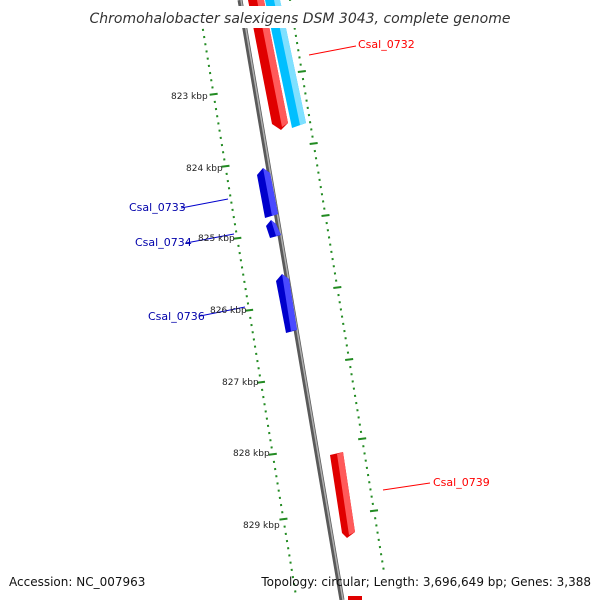 The height and width of the screenshot is (600, 600). Describe the element at coordinates (176, 316) in the screenshot. I see `gene-label-Csal_0736: Csal_0736` at that location.